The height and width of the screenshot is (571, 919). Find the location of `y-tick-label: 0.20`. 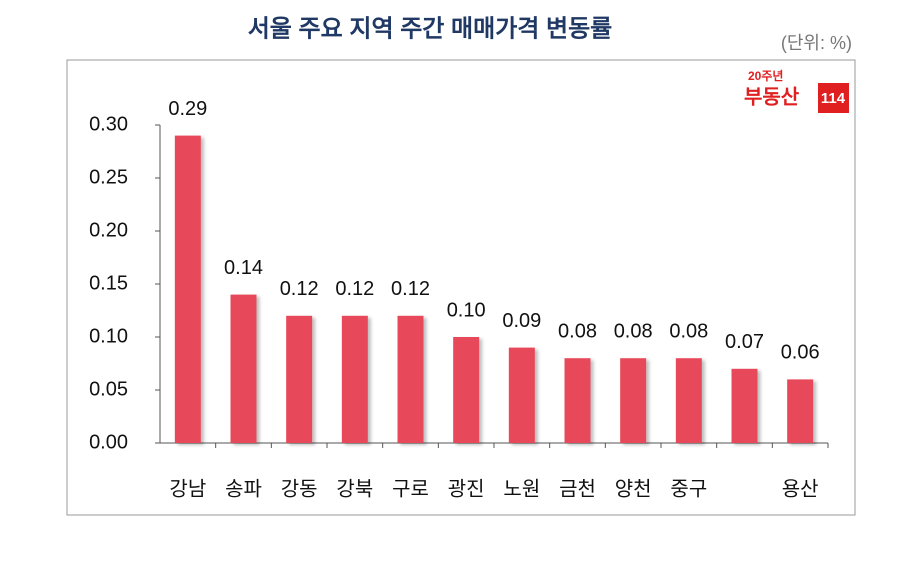

y-tick-label: 0.20 is located at coordinates (108, 230).